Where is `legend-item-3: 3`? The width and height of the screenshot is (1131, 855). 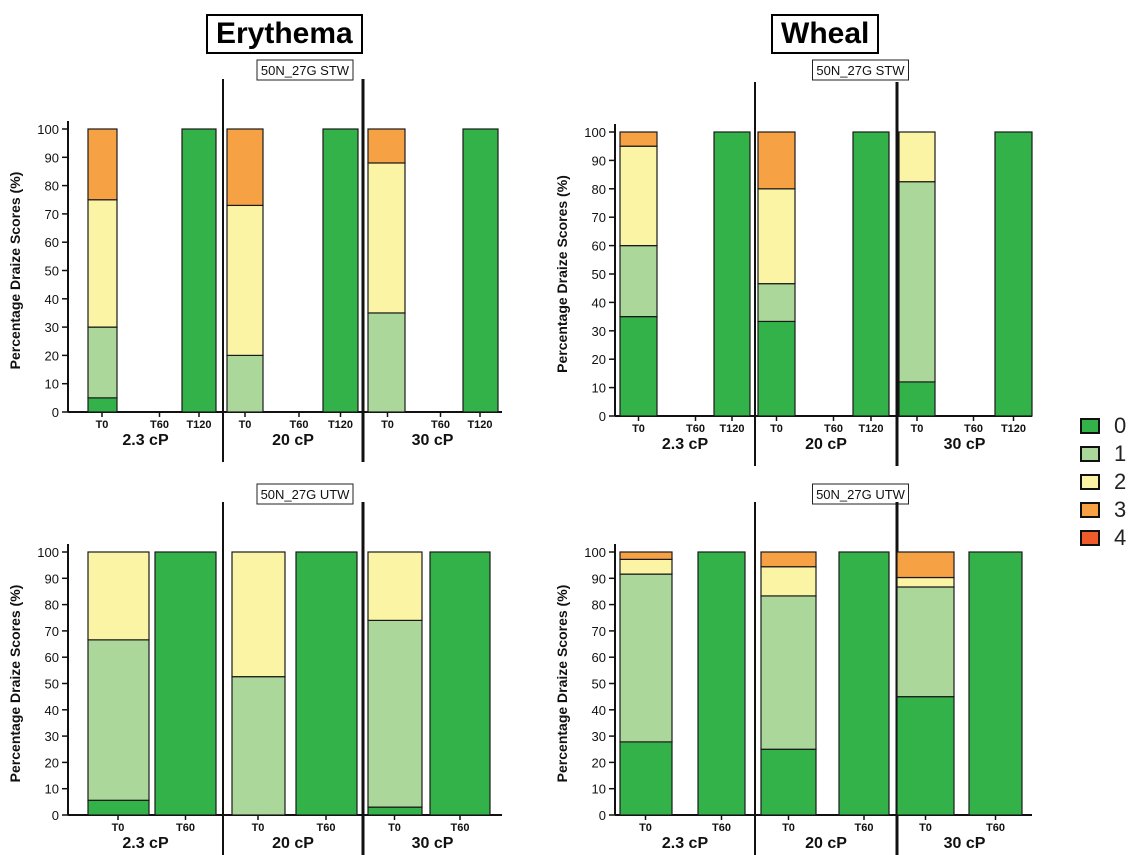 legend-item-3: 3 is located at coordinates (1103, 510).